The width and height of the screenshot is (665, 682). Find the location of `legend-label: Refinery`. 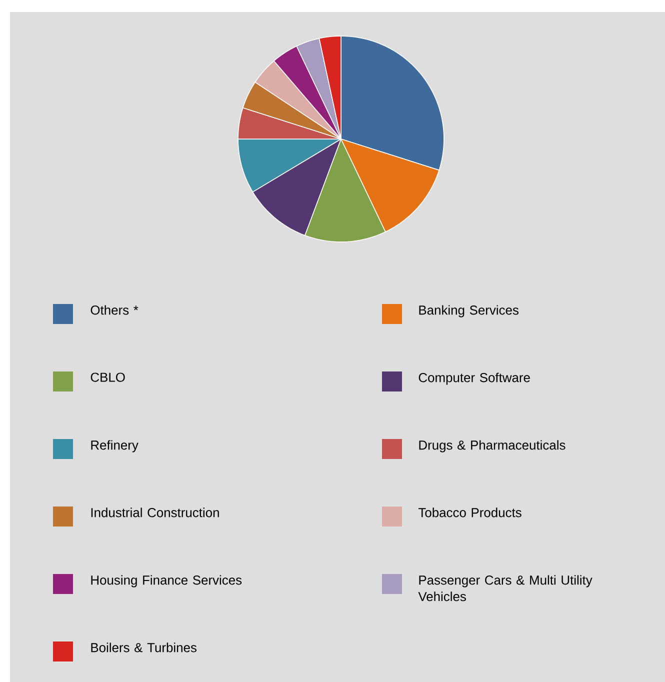

legend-label: Refinery is located at coordinates (114, 446).